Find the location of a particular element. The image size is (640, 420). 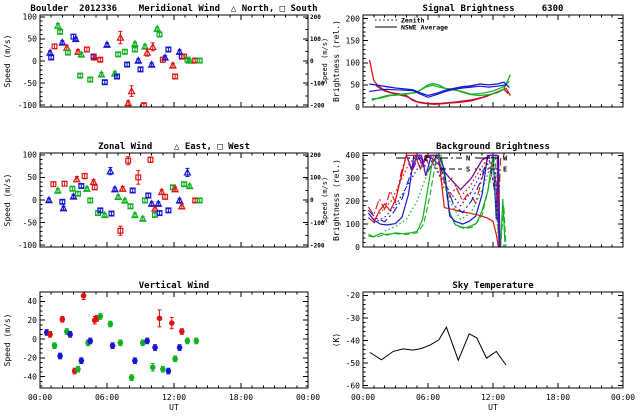

sky-temperature-y-tick-label: -20 is located at coordinates (353, 295).